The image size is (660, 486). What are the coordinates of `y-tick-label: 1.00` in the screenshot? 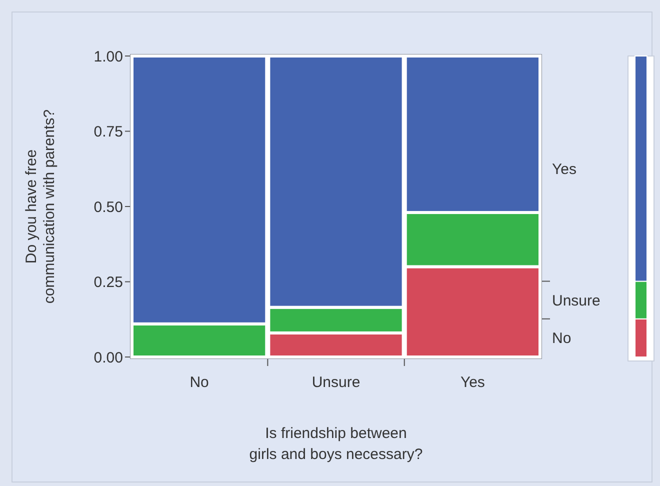 It's located at (108, 57).